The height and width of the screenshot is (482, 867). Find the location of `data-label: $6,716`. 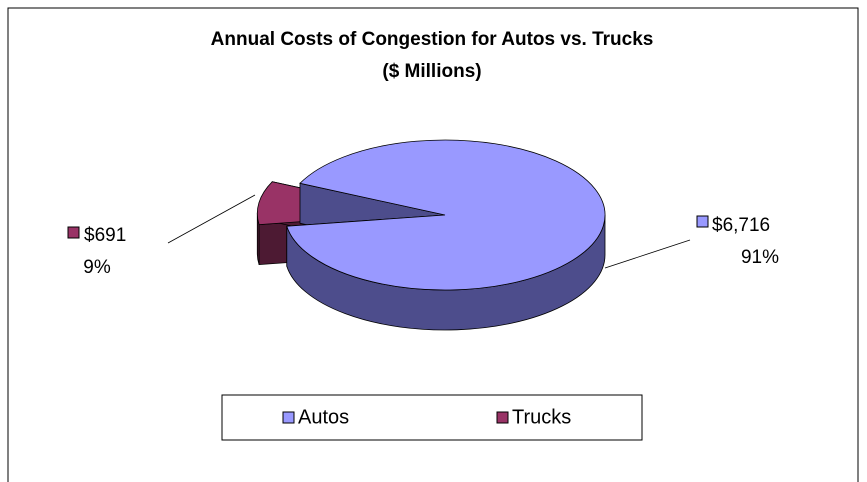

data-label: $6,716 is located at coordinates (741, 225).